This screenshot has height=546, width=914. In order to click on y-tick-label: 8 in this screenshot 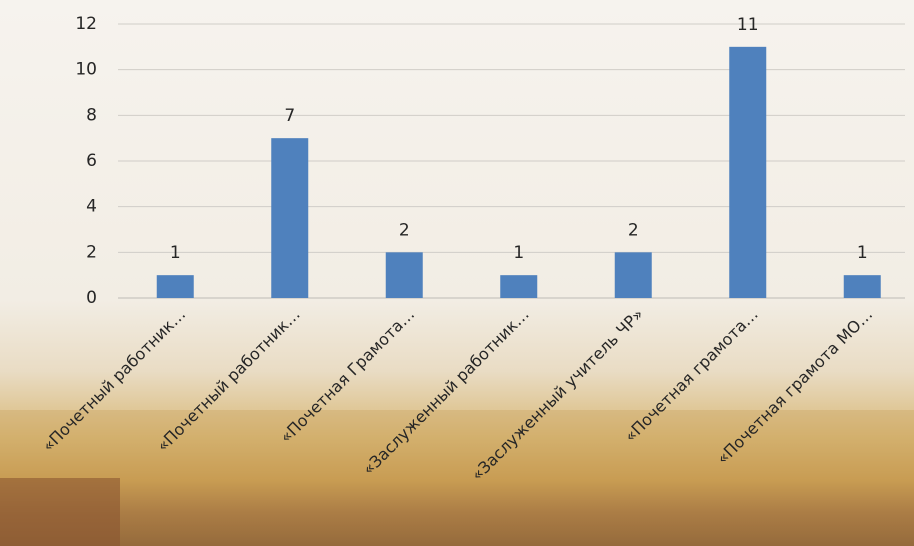, I will do `click(91, 115)`.